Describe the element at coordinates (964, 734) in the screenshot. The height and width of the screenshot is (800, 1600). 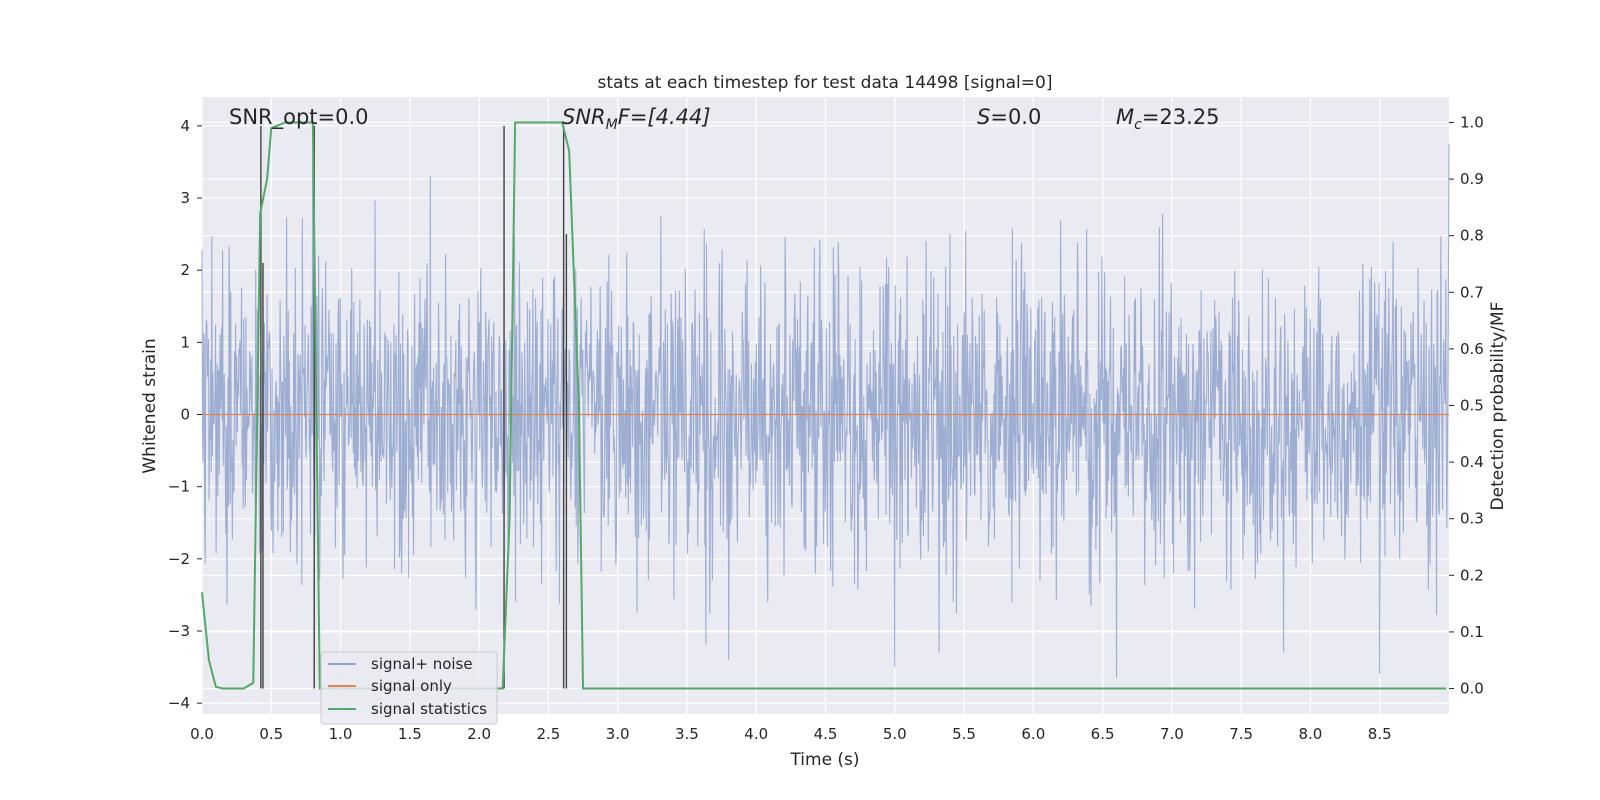
I see `x-tick-label: 5.5` at that location.